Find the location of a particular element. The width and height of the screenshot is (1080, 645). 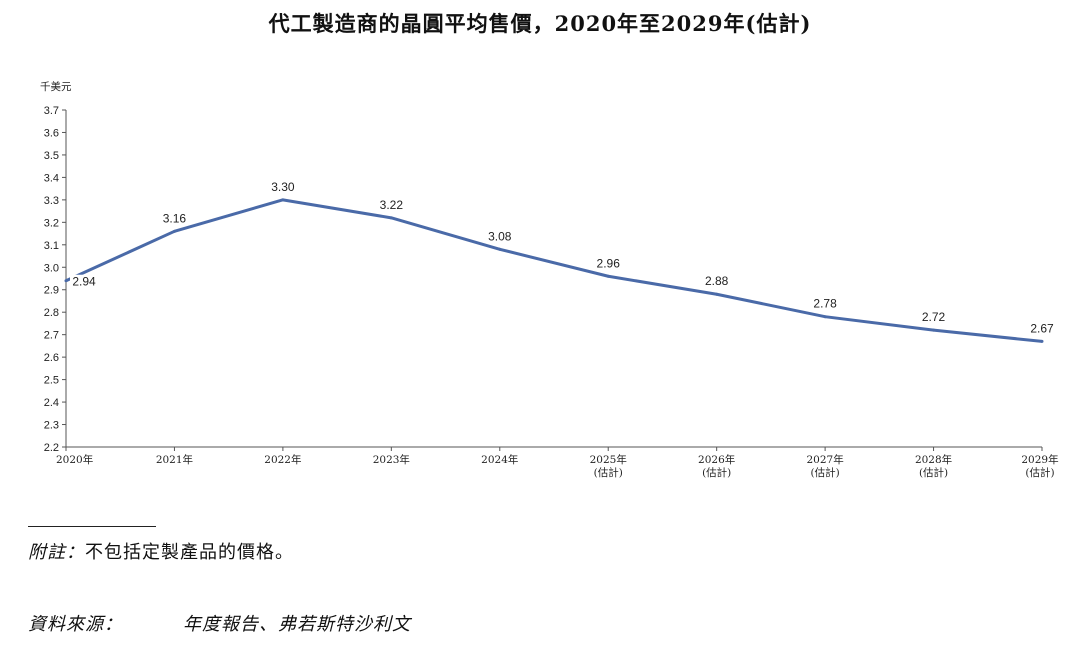

x-tick-label: 2026年(估計) is located at coordinates (716, 466).